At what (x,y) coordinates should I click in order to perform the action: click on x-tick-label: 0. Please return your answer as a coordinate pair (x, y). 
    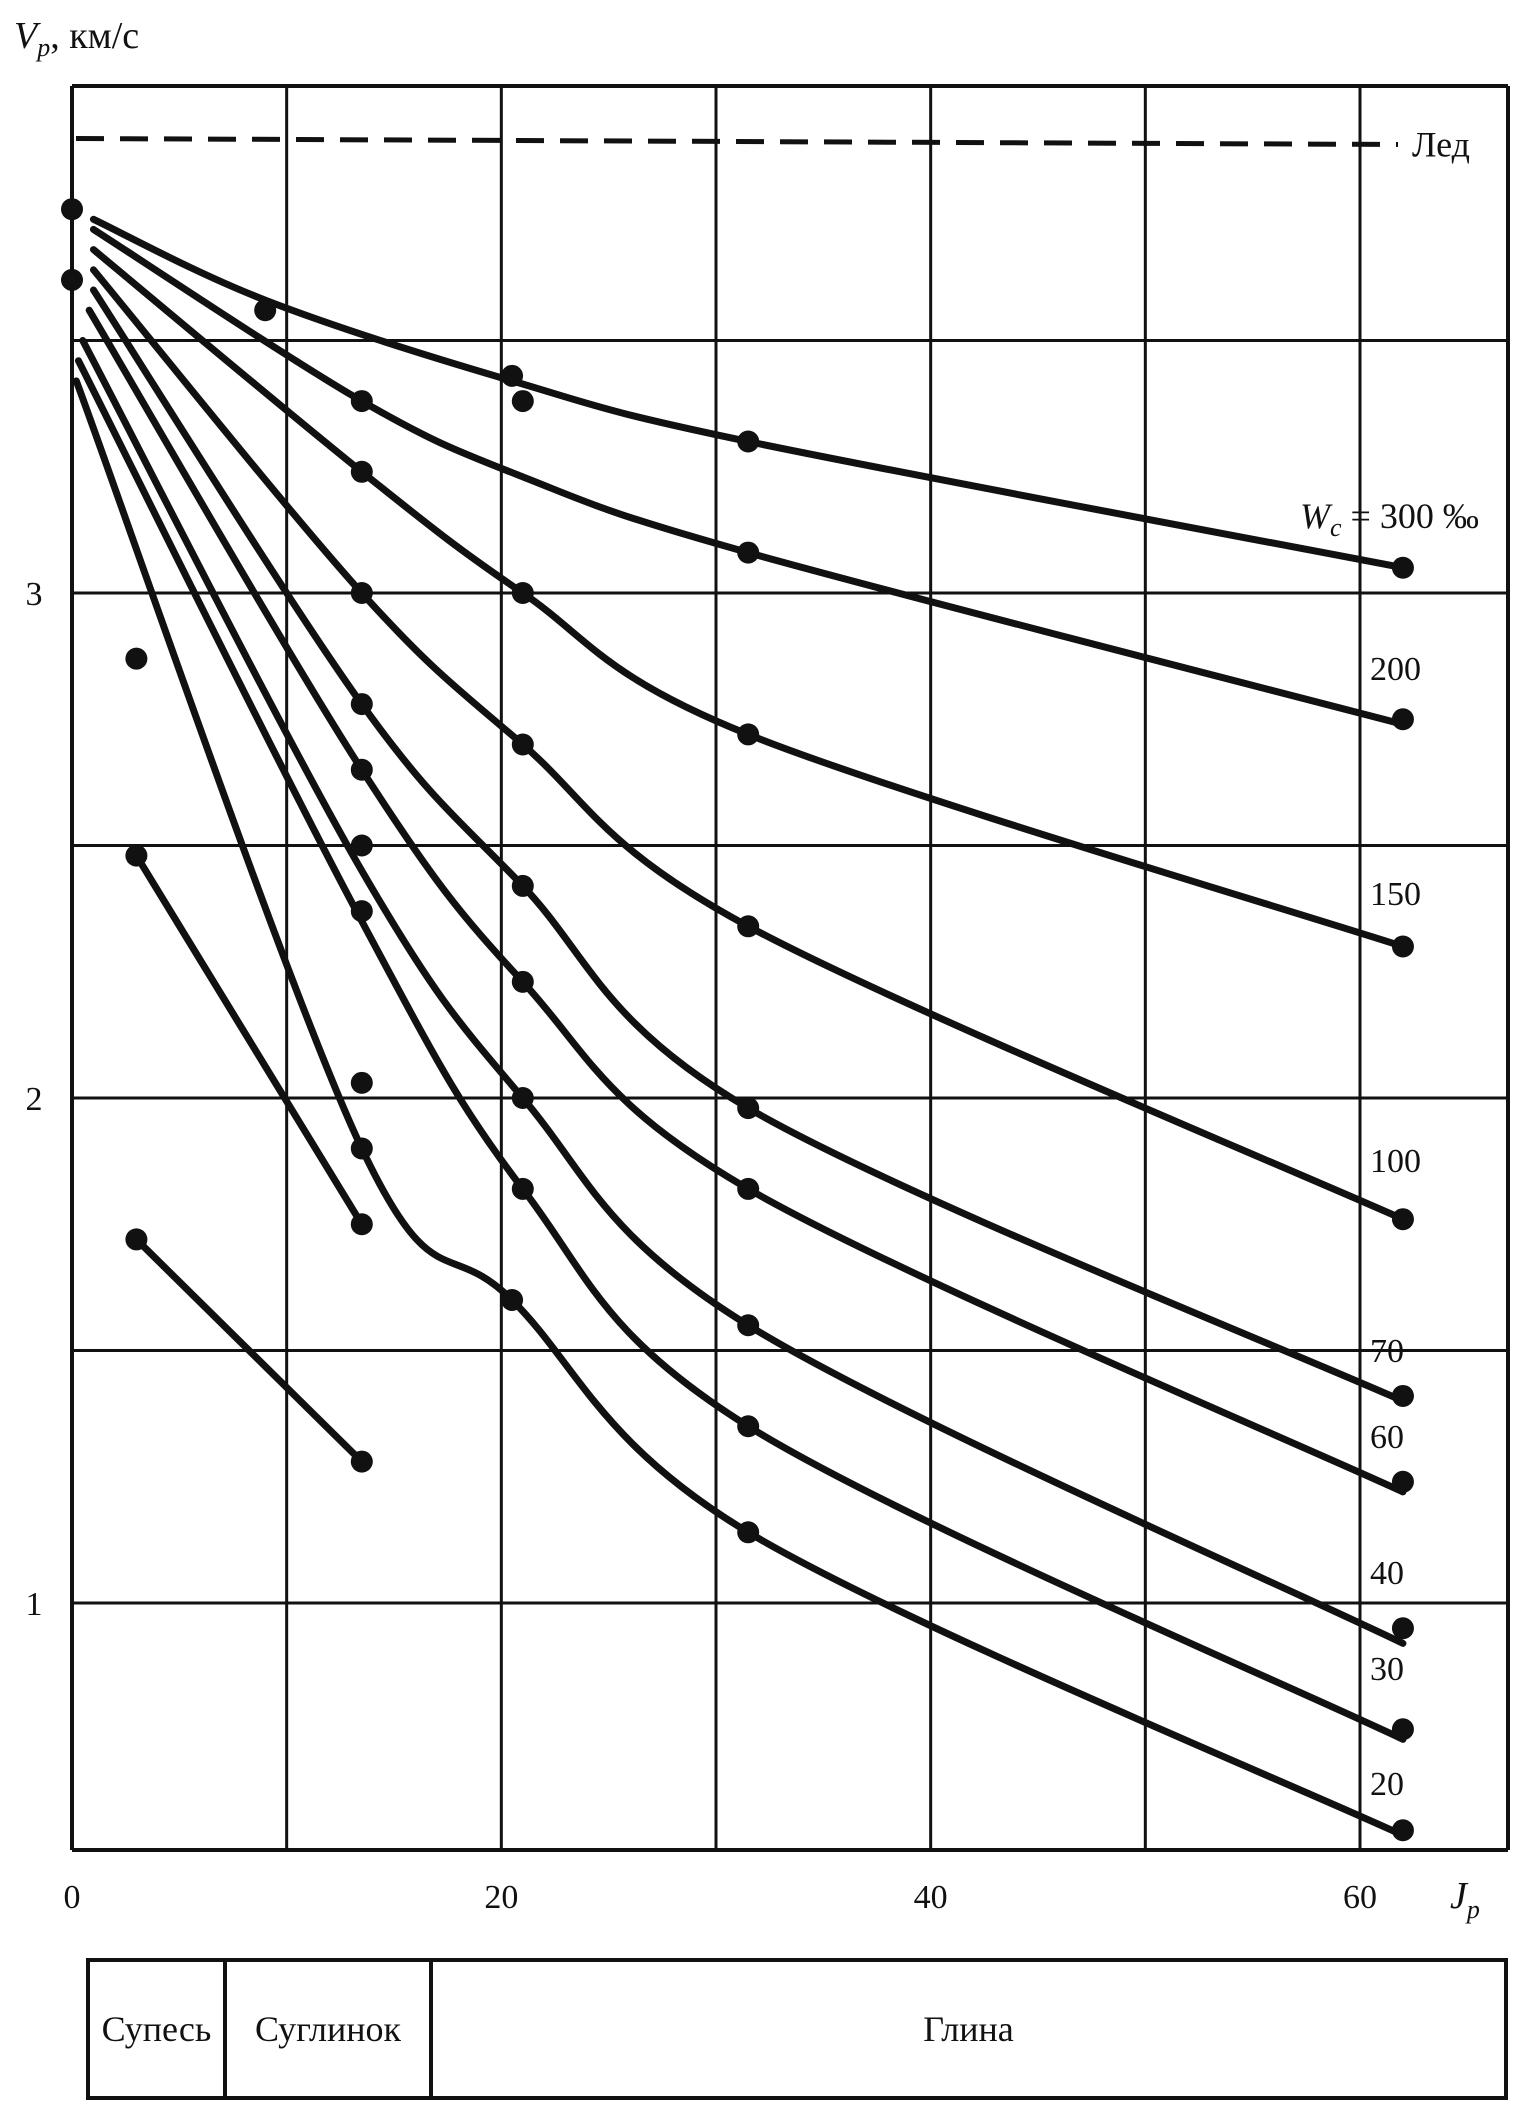
    Looking at the image, I should click on (72, 1897).